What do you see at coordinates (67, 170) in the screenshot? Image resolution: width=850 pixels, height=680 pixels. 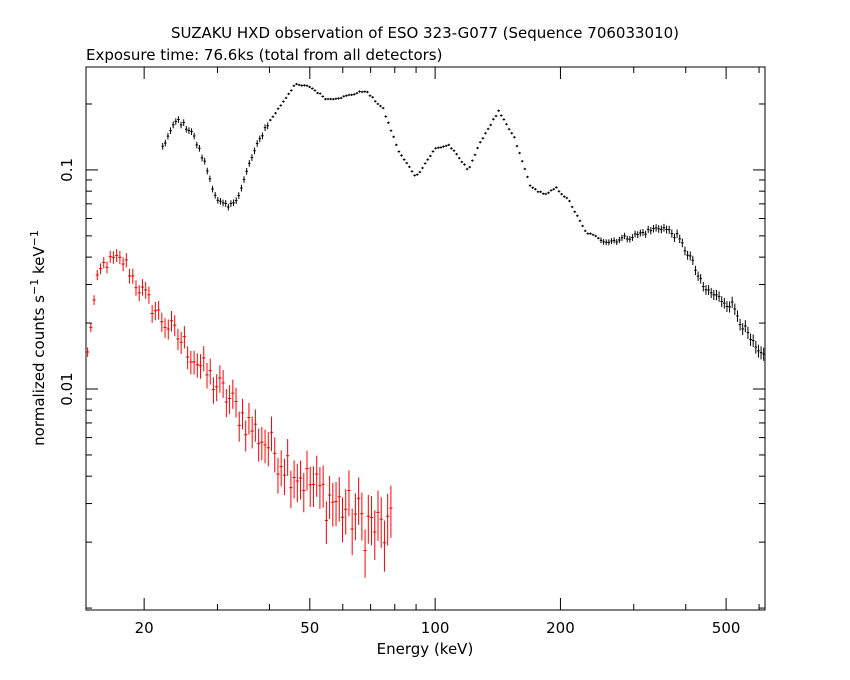 I see `y-tick-label: 0.1` at bounding box center [67, 170].